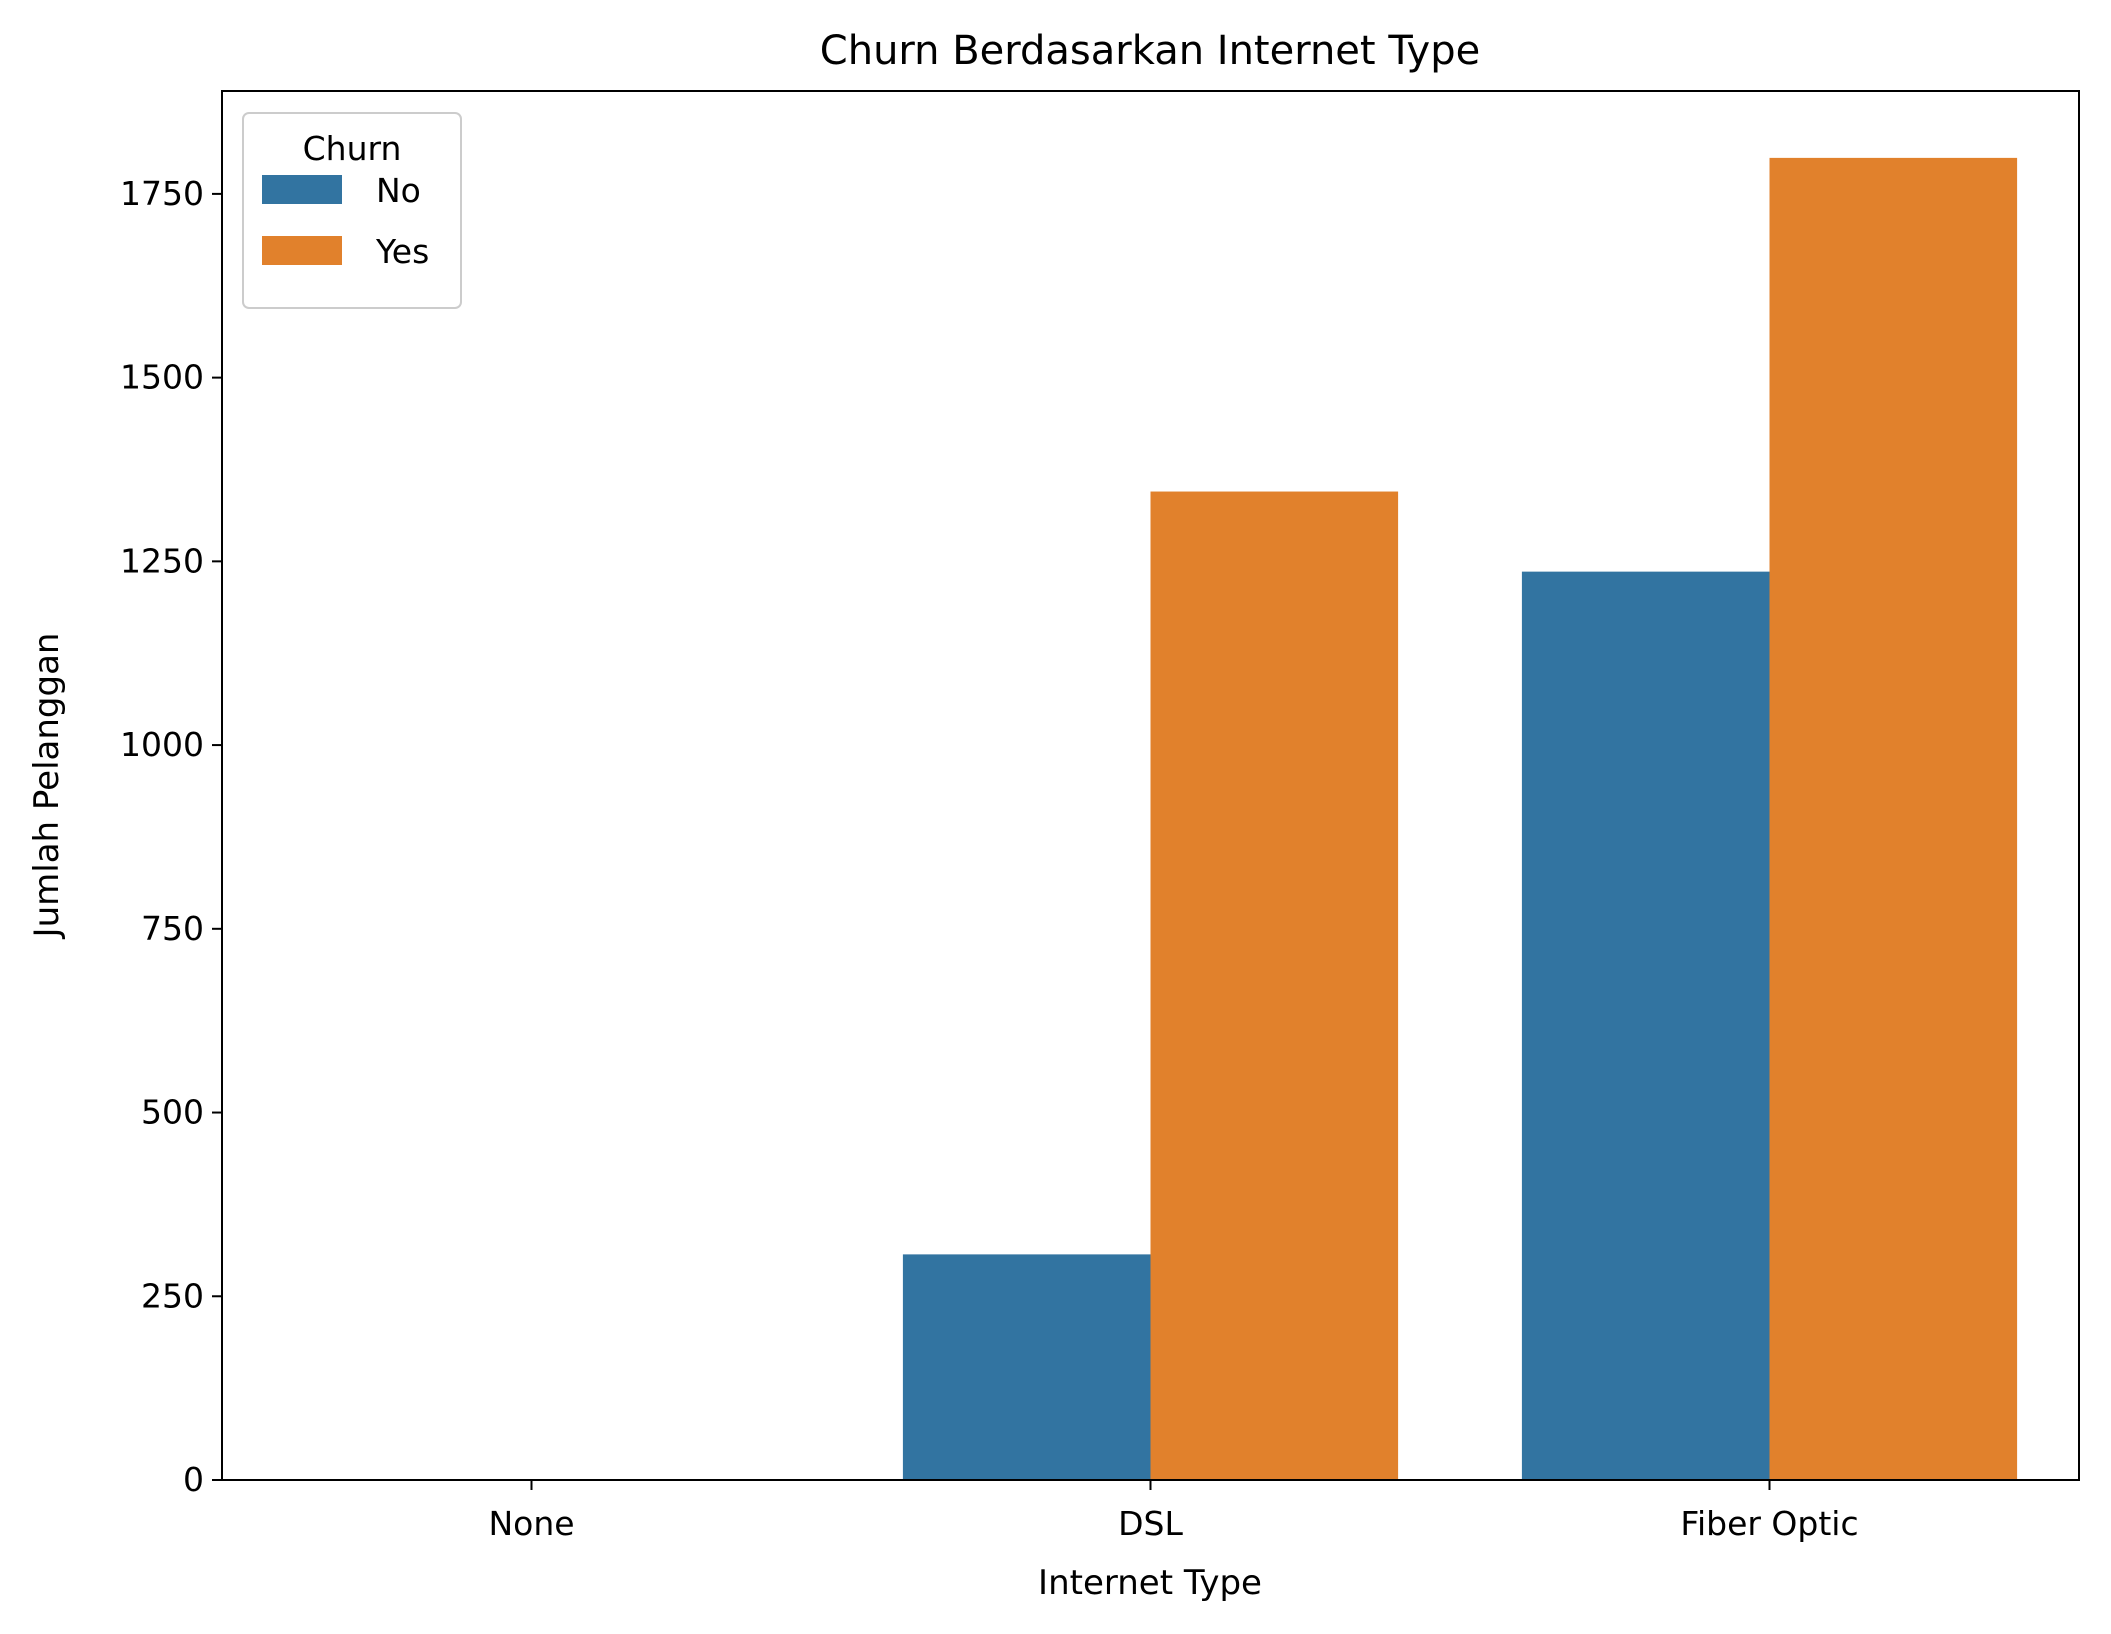 The image size is (2111, 1634). I want to click on legend-label-no: No, so click(398, 190).